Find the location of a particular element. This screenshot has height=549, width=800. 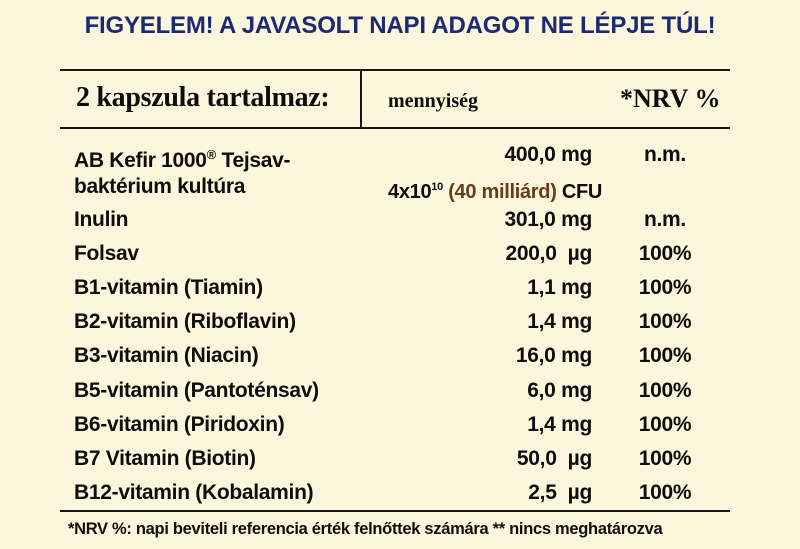

ingredient-name: Inulin is located at coordinates (101, 219).